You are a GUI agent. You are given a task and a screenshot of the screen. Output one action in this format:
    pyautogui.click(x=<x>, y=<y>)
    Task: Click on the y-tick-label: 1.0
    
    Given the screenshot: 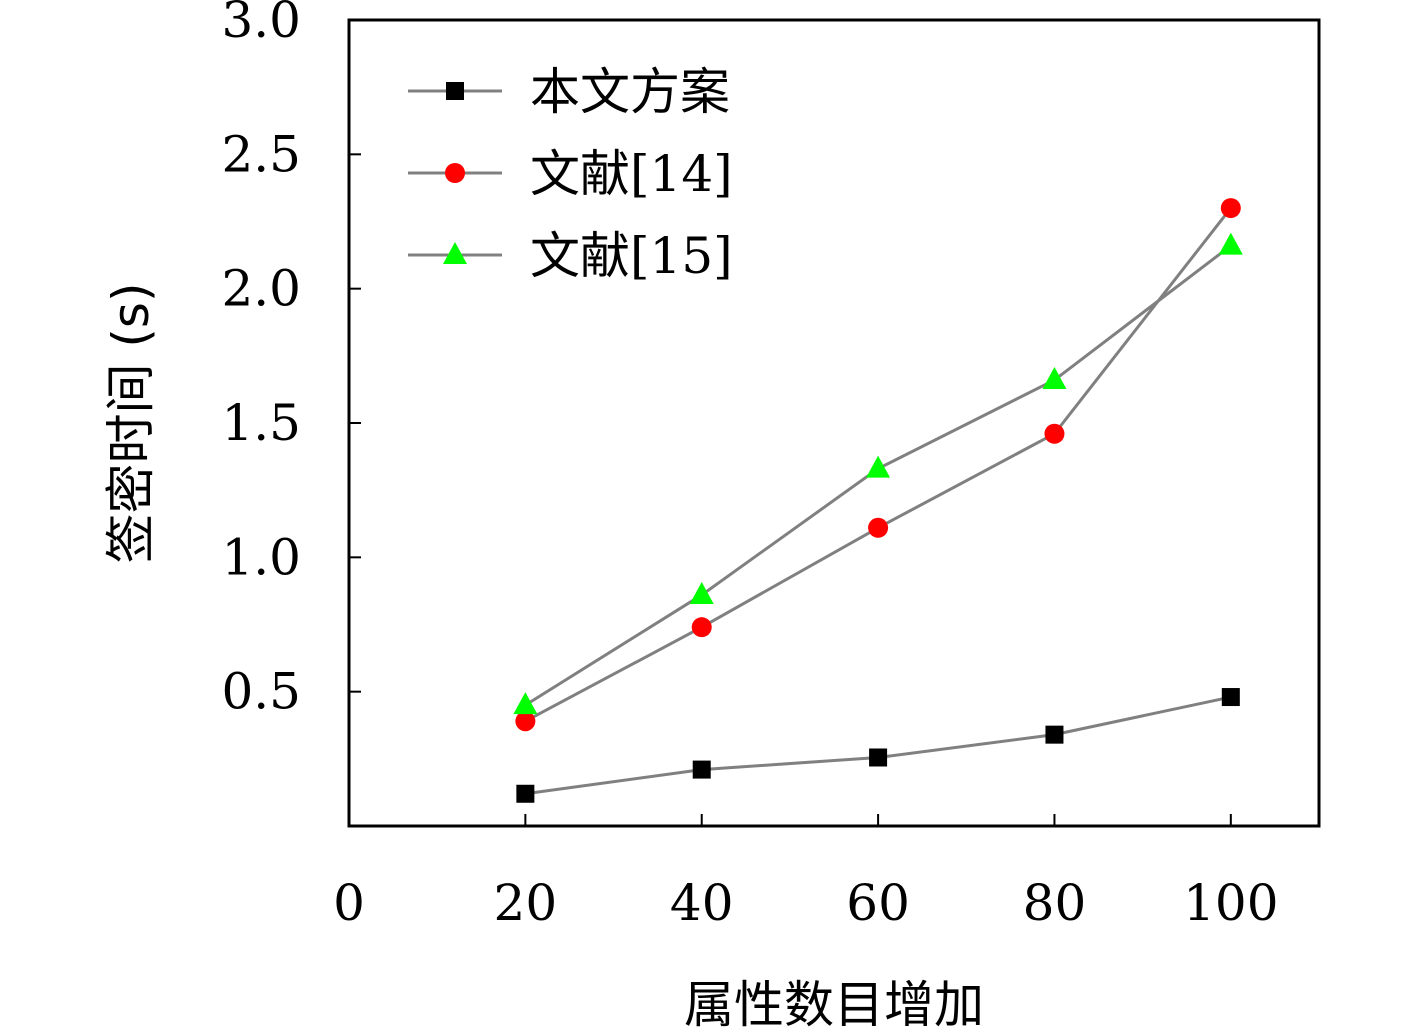 What is the action you would take?
    pyautogui.click(x=261, y=557)
    